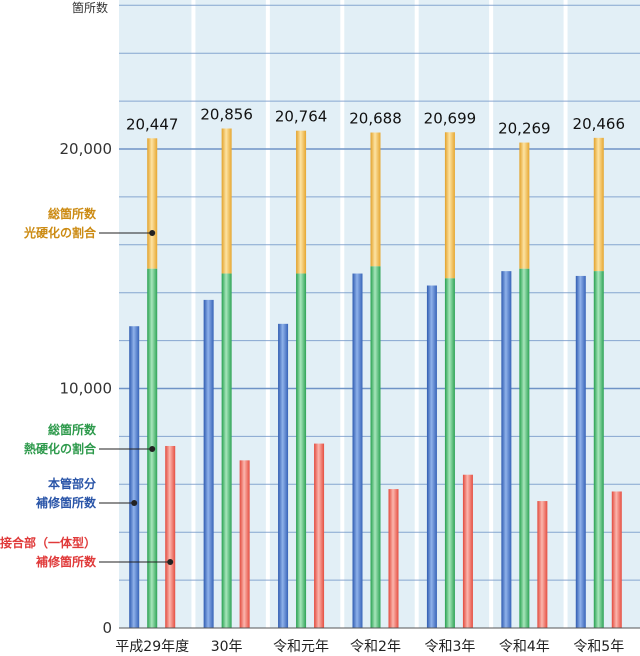 This screenshot has width=640, height=656. Describe the element at coordinates (152, 647) in the screenshot. I see `category-label: 平成29年度` at that location.